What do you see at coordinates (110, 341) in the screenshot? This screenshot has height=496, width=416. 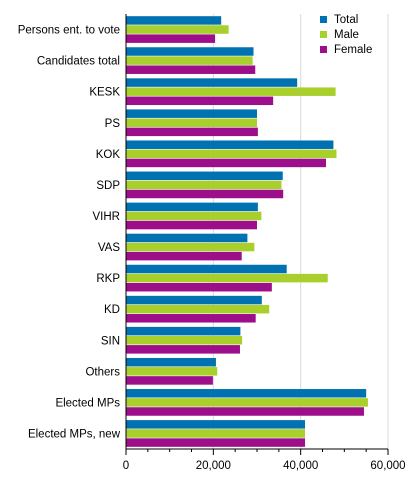 I see `category-label-10: SIN` at bounding box center [110, 341].